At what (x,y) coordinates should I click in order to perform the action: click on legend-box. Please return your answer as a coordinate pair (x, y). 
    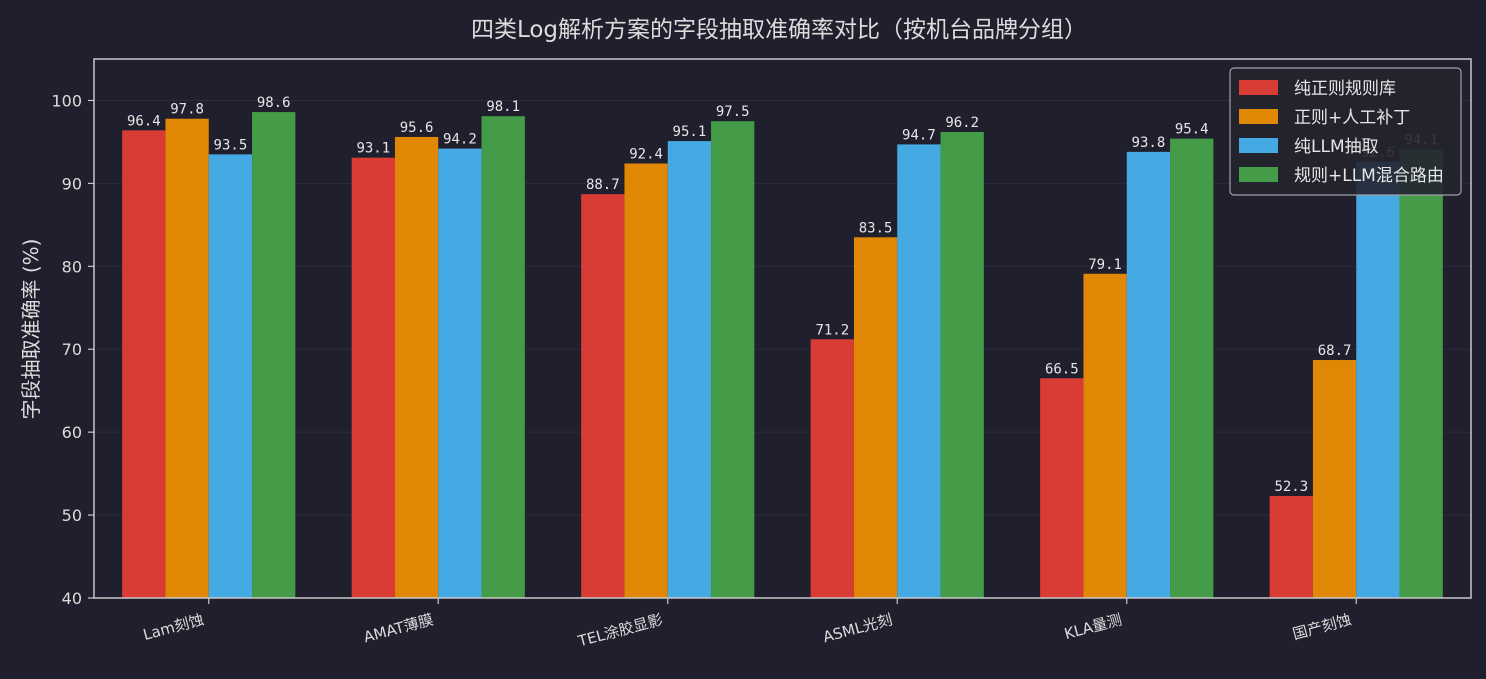
    Looking at the image, I should click on (1345, 131).